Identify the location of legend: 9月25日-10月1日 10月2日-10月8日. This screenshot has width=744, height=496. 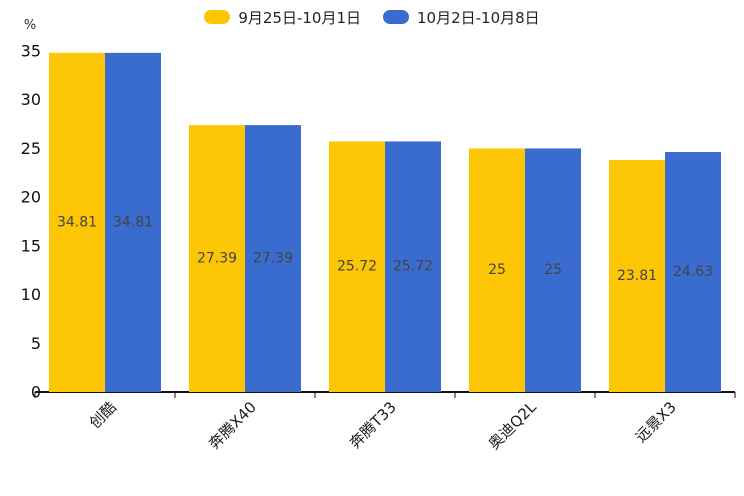
(372, 17).